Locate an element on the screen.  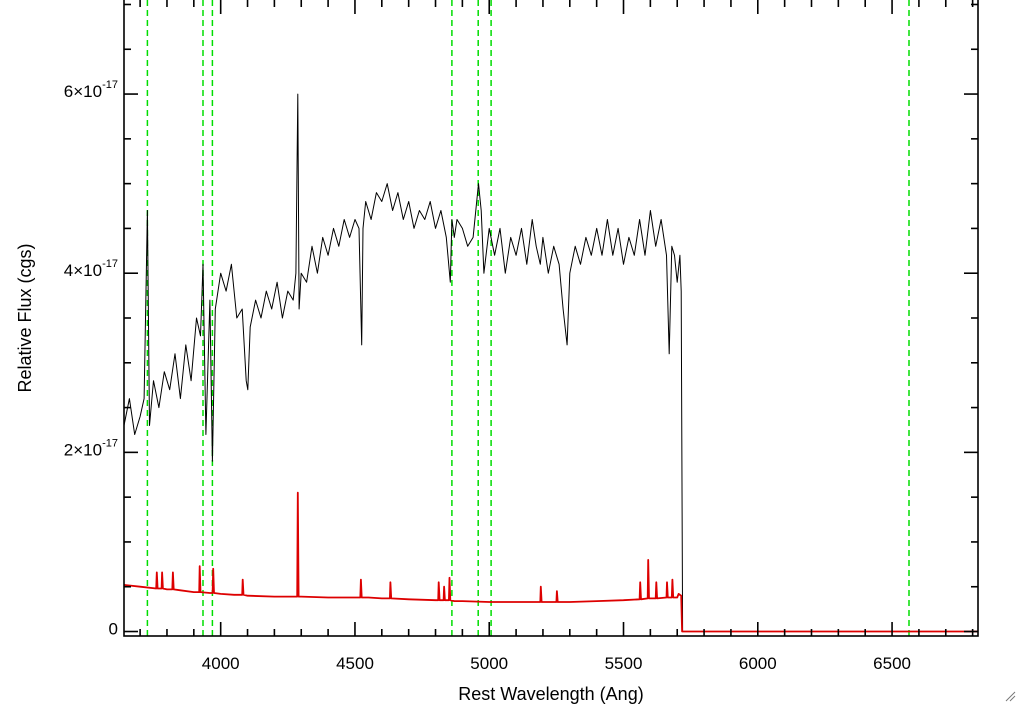
y-tick-label: 6×10⁻¹⁷ is located at coordinates (91, 90).